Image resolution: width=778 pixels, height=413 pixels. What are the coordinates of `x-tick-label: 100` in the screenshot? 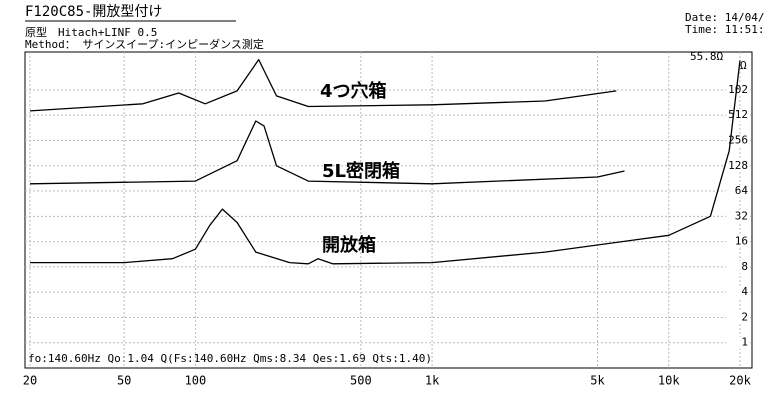 It's located at (196, 381).